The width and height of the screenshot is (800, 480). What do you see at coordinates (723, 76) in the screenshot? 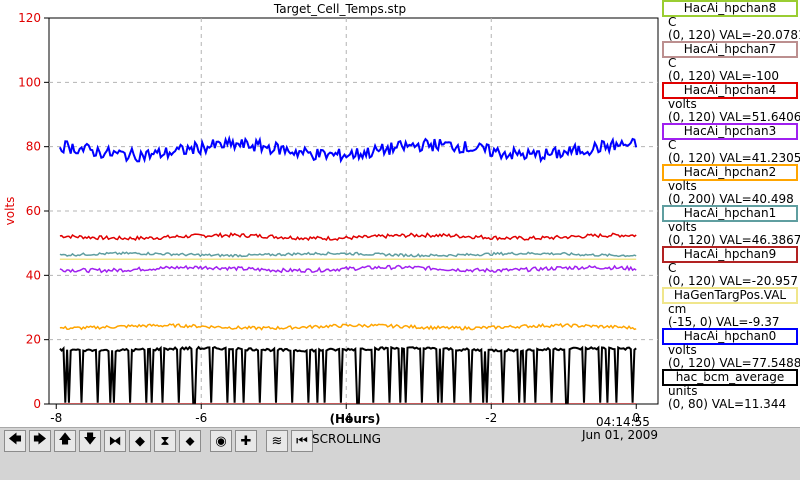
I see `legend-entry-range: (0, 120) VAL=-100` at bounding box center [723, 76].